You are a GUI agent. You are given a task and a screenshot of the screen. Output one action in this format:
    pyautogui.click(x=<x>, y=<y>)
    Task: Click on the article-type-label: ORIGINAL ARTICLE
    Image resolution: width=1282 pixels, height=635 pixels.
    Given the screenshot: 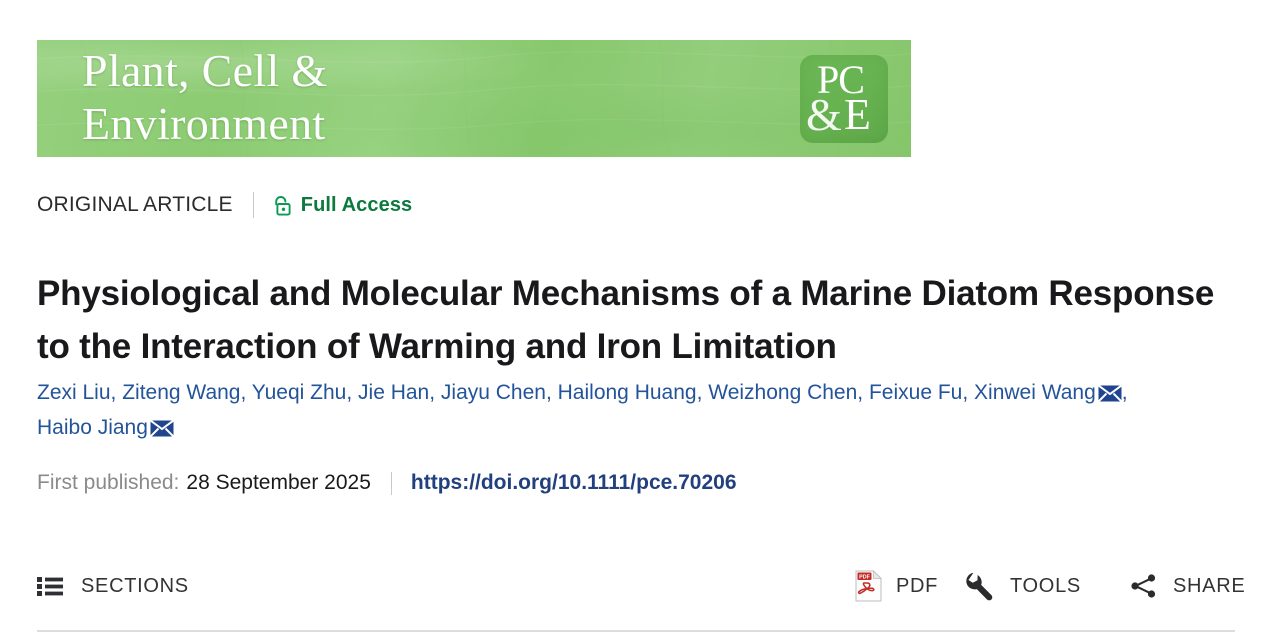 What is the action you would take?
    pyautogui.click(x=135, y=204)
    